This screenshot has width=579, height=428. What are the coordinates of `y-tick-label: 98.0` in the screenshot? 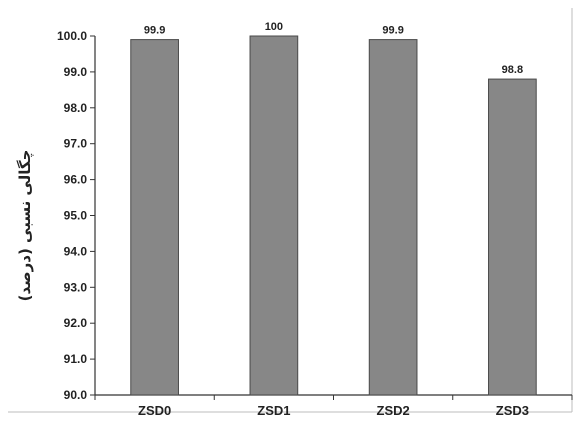 It's located at (76, 108).